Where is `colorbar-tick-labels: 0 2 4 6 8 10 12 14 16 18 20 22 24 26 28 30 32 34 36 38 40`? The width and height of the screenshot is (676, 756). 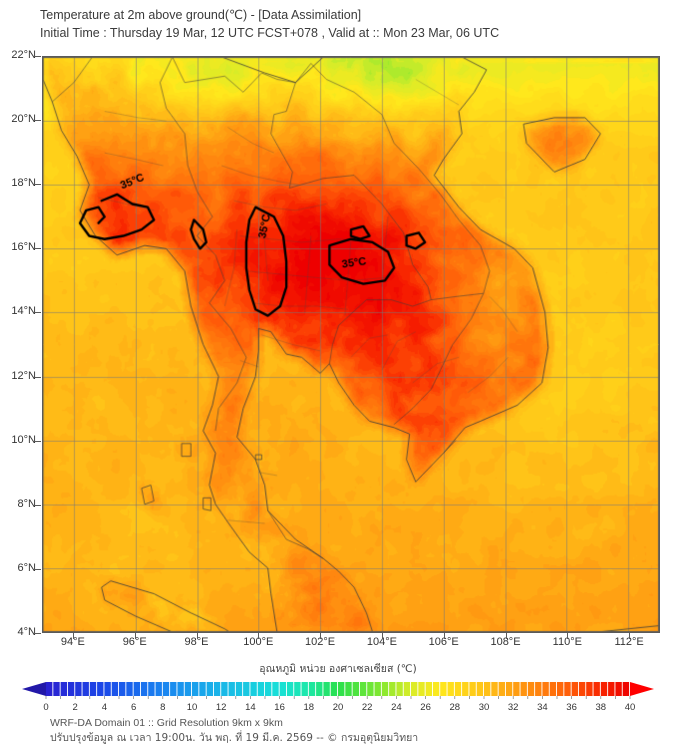 colorbar-tick-labels: 0 2 4 6 8 10 12 14 16 18 20 22 24 26 28 30 32 34 36 38 40 is located at coordinates (338, 708).